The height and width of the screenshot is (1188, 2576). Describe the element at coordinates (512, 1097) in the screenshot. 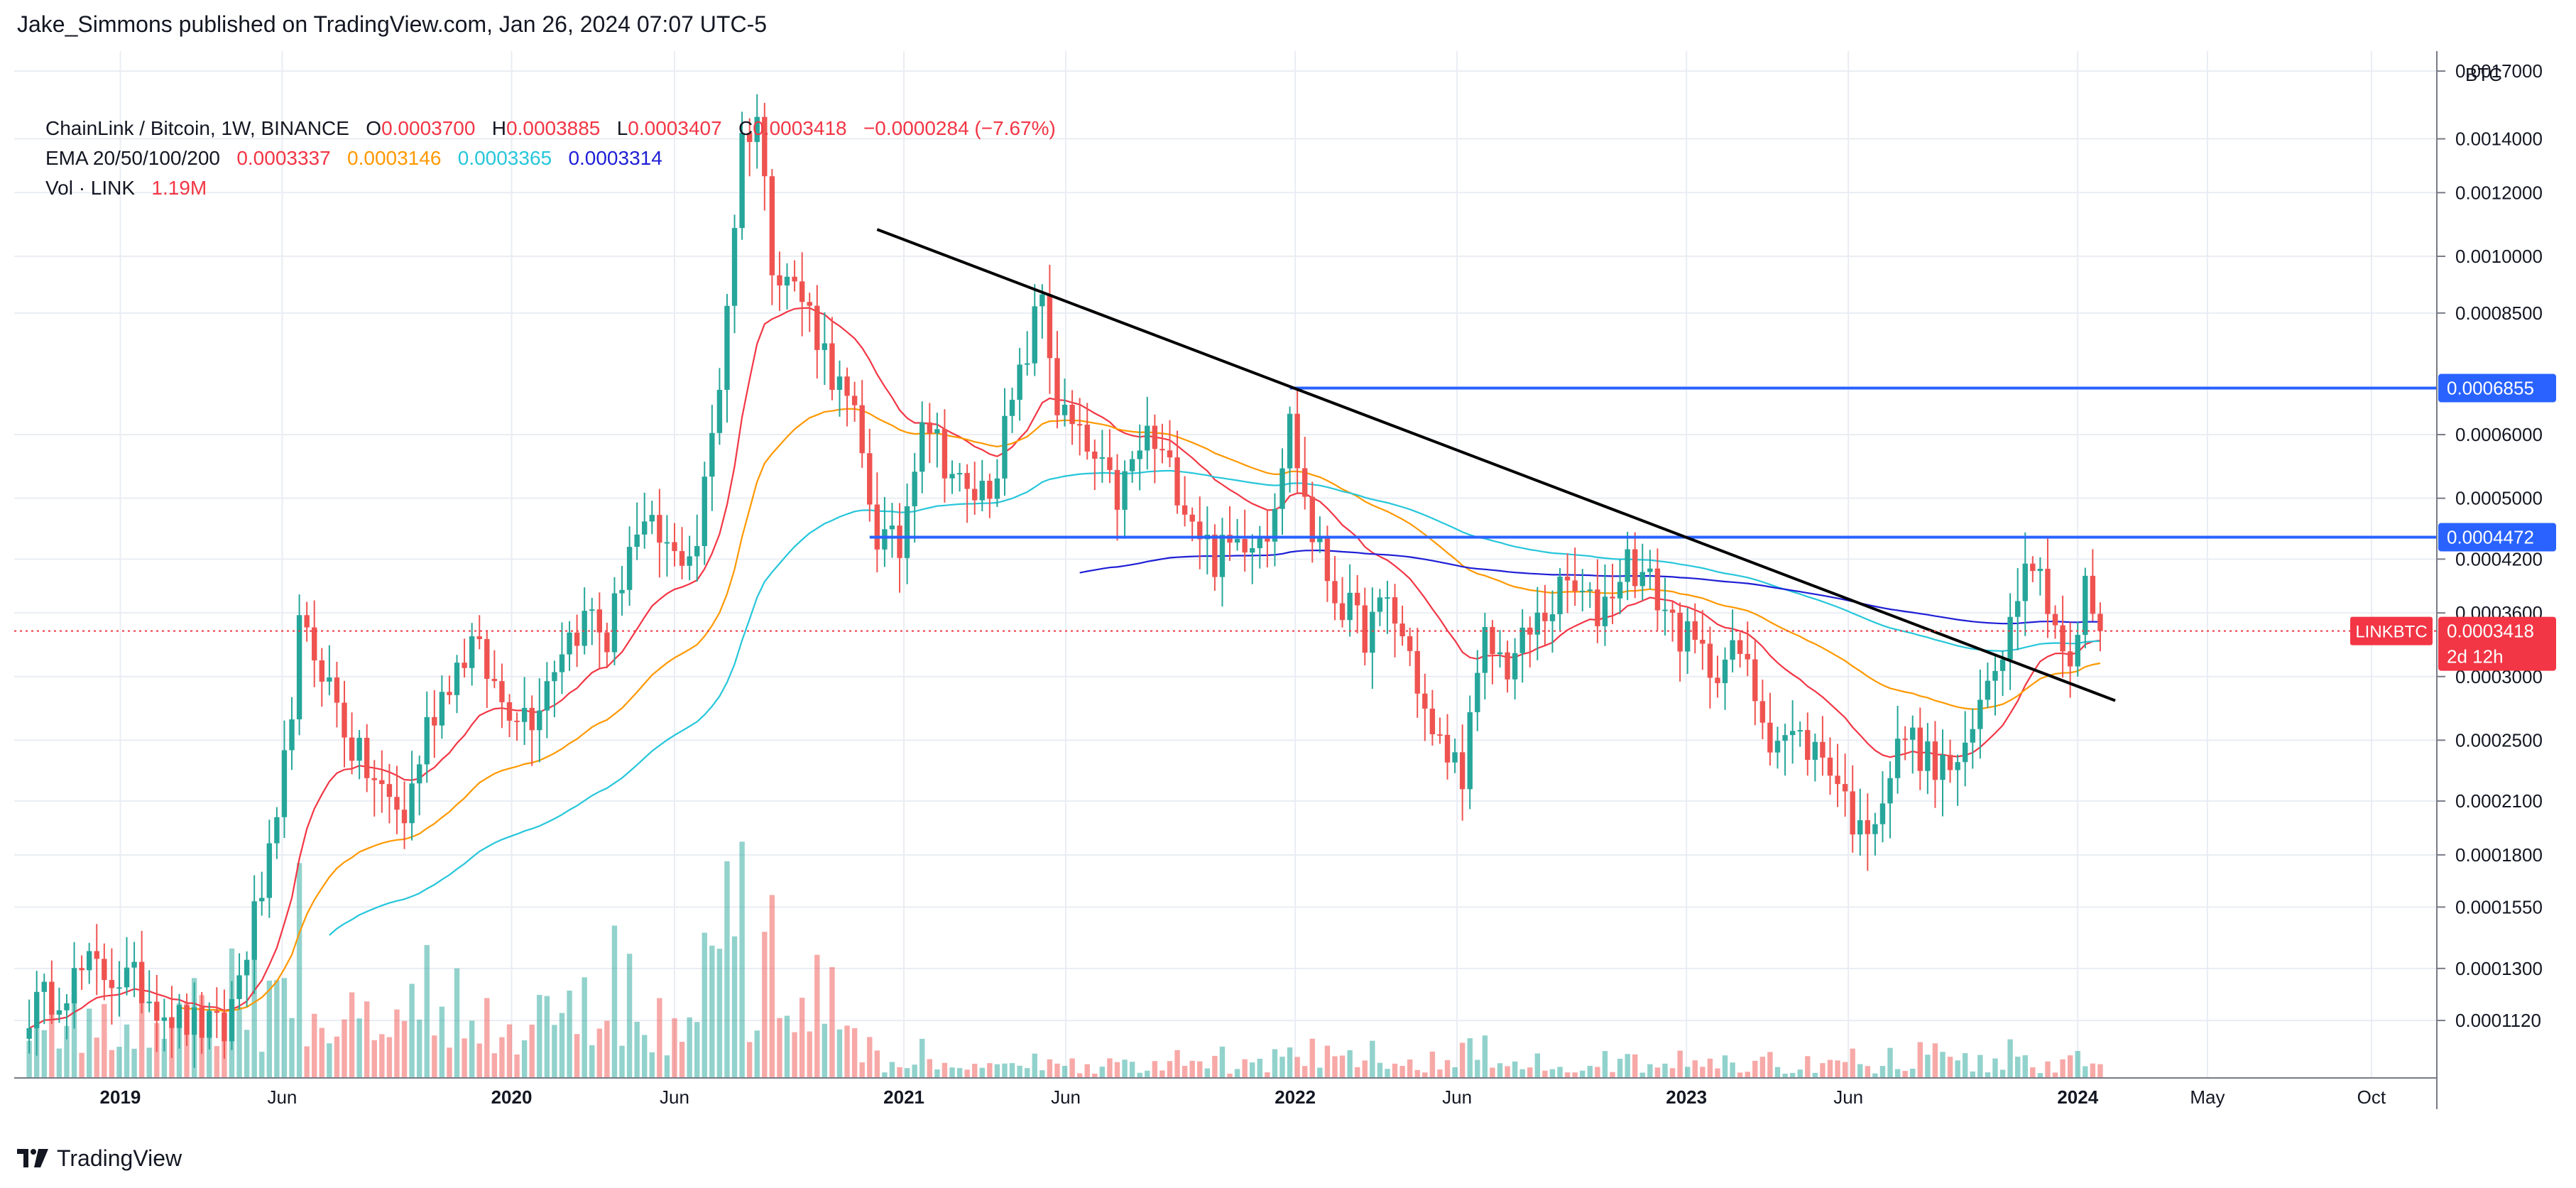

I see `x-tick-label: 2020` at that location.